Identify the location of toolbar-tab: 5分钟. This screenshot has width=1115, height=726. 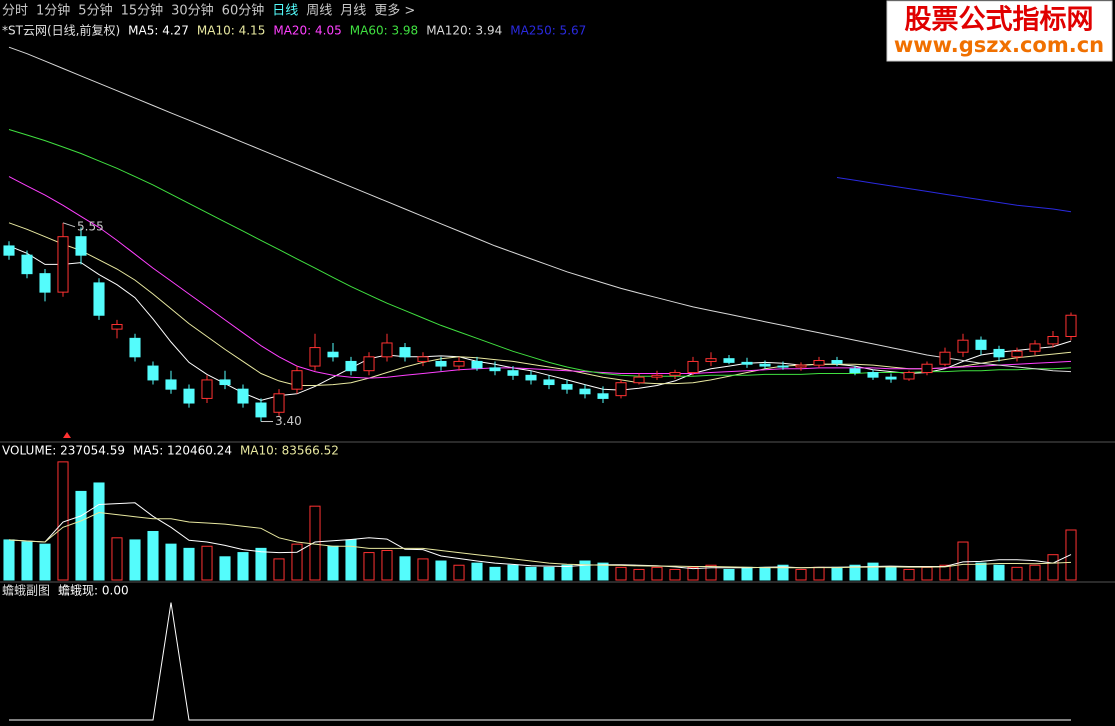
(95, 11).